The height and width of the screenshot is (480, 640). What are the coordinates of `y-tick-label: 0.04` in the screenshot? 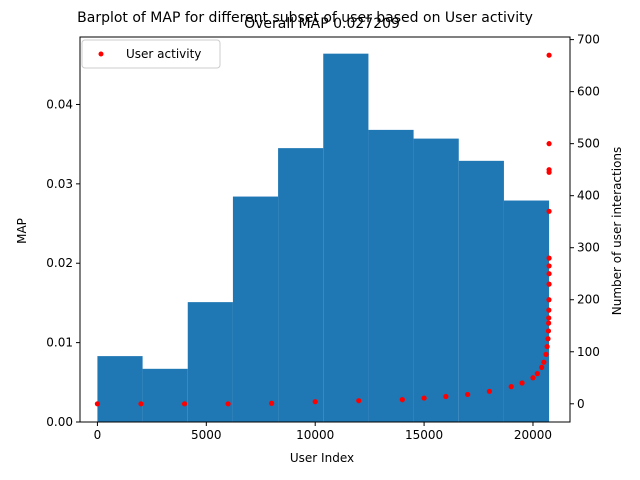 It's located at (59, 104).